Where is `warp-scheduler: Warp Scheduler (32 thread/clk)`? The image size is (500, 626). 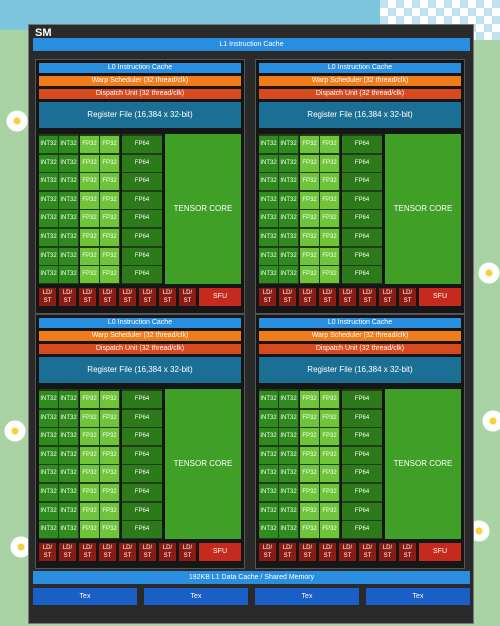
warp-scheduler: Warp Scheduler (32 thread/clk) is located at coordinates (360, 81).